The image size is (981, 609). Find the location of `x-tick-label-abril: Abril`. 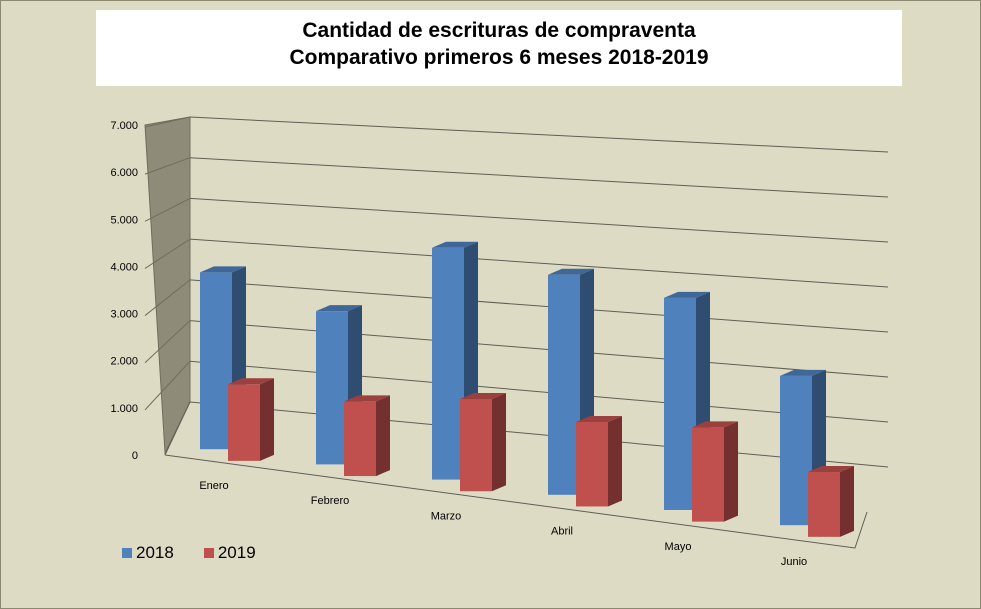

x-tick-label-abril: Abril is located at coordinates (562, 532).